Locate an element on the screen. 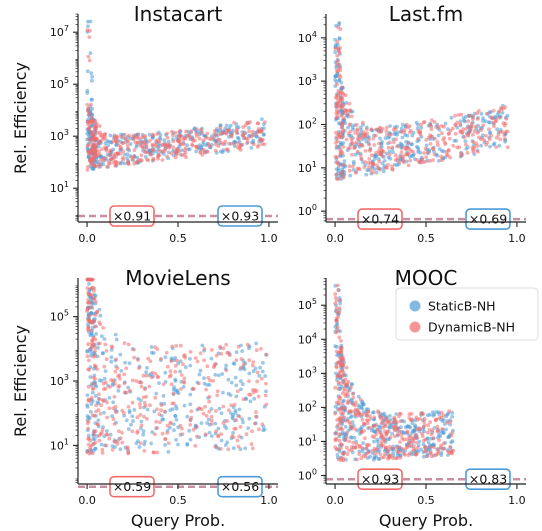 This screenshot has width=542, height=531. x-axis-label: Query Prob. is located at coordinates (426, 520).